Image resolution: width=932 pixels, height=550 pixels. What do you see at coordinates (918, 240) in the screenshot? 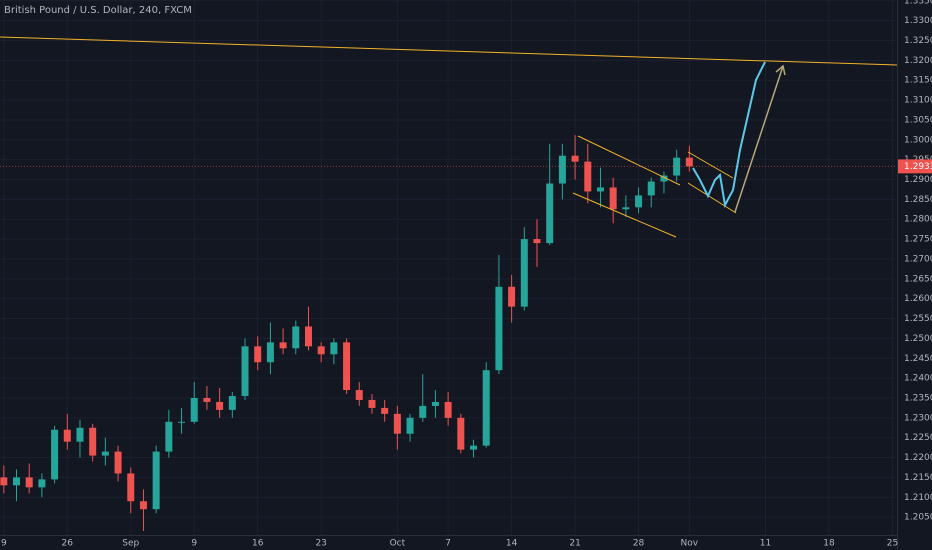
I see `y-tick-label: 1.27500` at bounding box center [918, 240].